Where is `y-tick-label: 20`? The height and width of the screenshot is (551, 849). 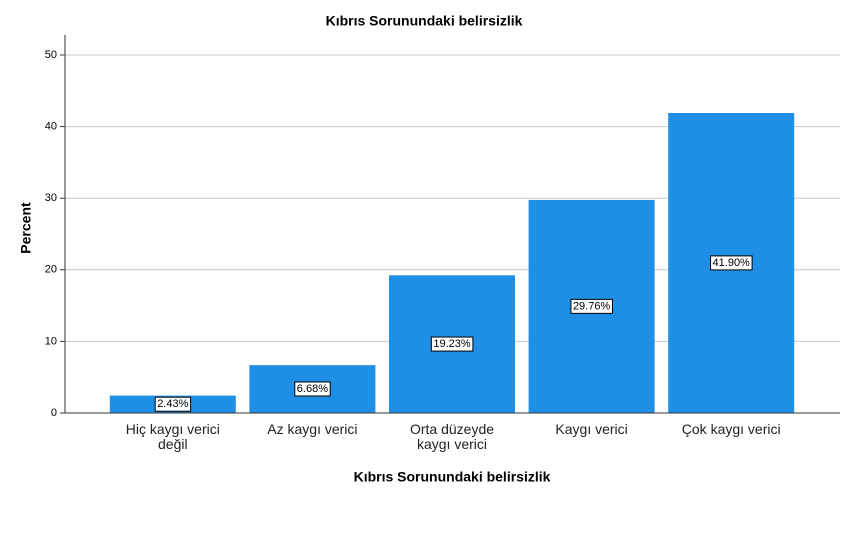
y-tick-label: 20 is located at coordinates (51, 270).